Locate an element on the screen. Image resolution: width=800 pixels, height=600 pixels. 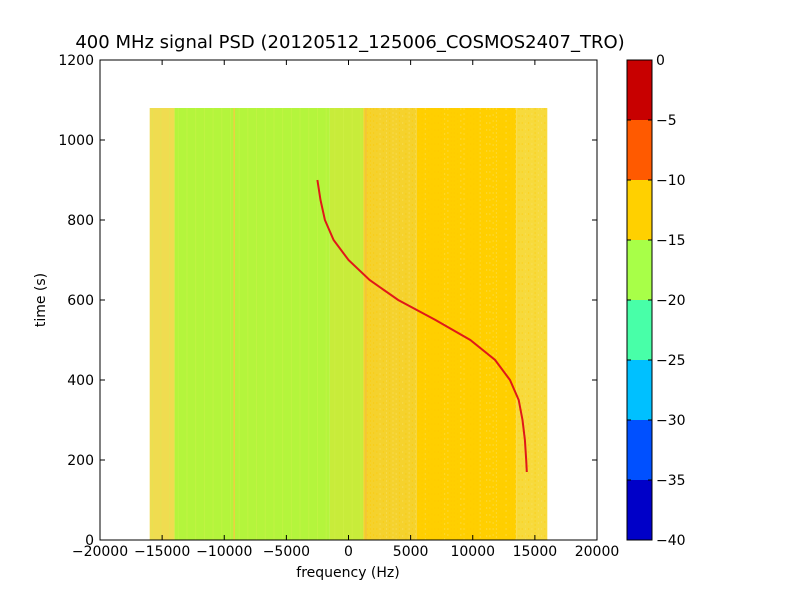
colorbar-tick-label: −40 is located at coordinates (671, 541).